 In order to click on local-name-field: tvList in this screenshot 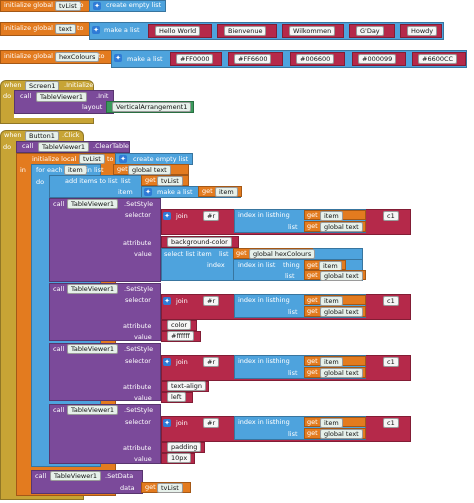, I will do `click(92, 159)`.